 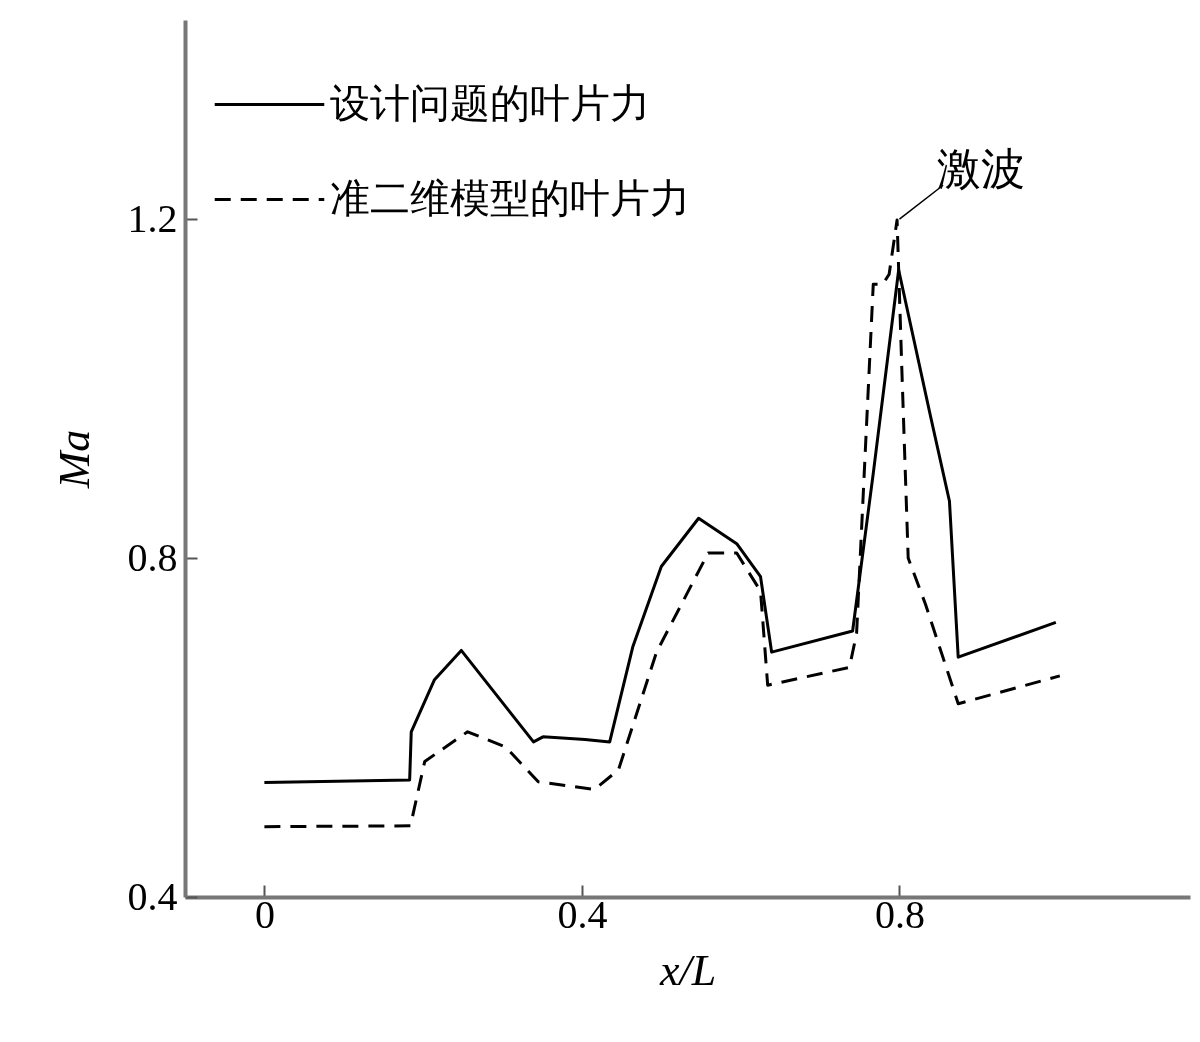 What do you see at coordinates (264, 914) in the screenshot?
I see `x-tick-label: 0` at bounding box center [264, 914].